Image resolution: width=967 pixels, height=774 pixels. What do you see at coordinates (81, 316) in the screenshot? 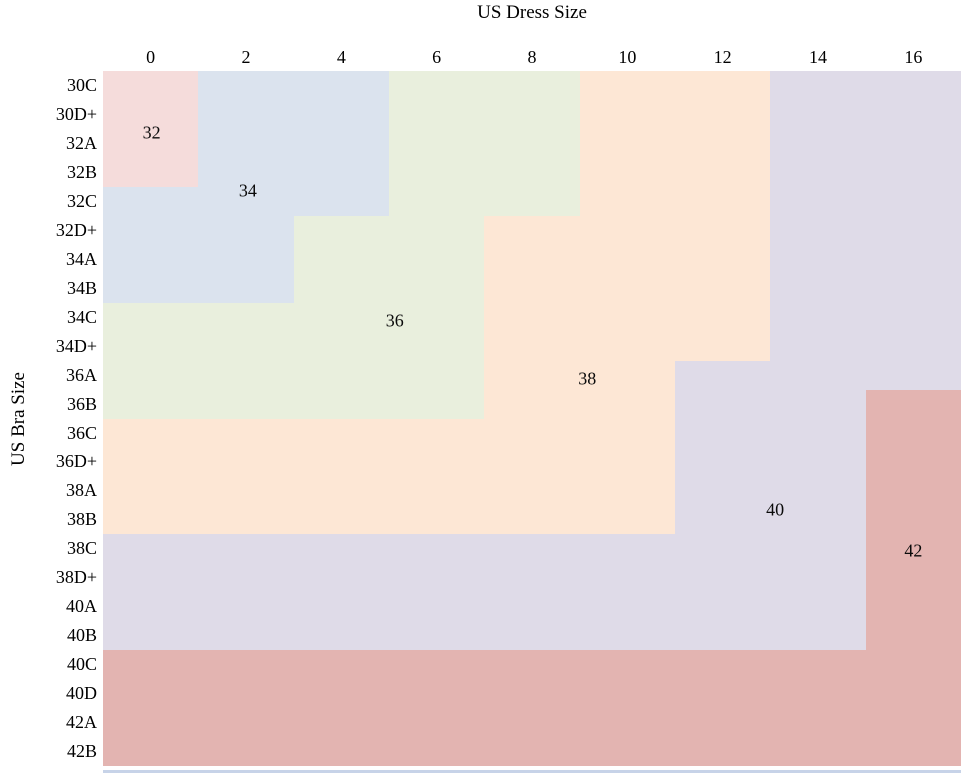
I see `y-tick-label-34C: 34C` at bounding box center [81, 316].